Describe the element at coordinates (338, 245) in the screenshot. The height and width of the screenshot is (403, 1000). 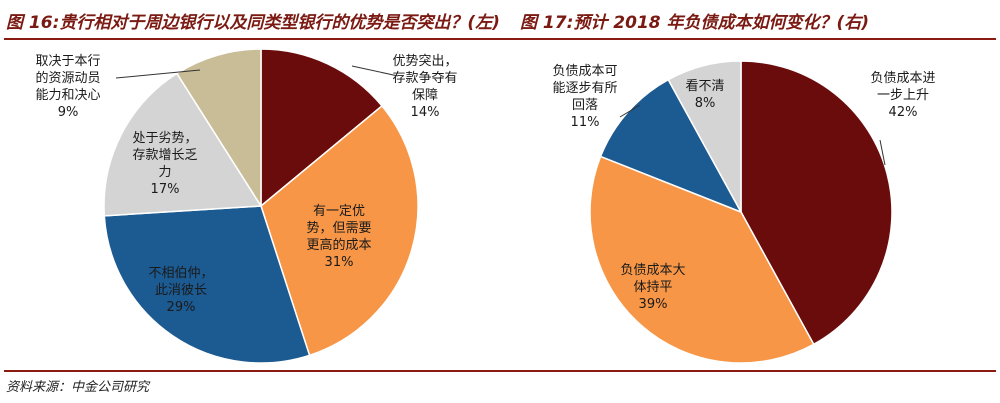
I see `pie1-category-label-2: 更高的成本` at that location.